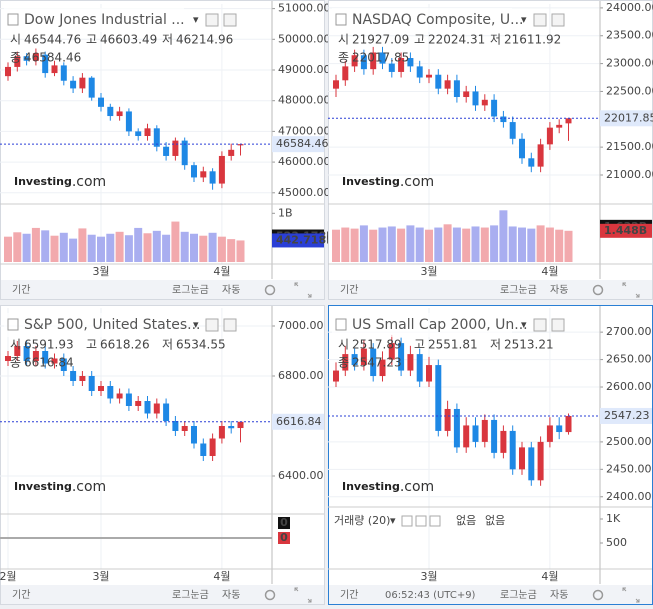  I want to click on dropdown: ▾, so click(196, 19).